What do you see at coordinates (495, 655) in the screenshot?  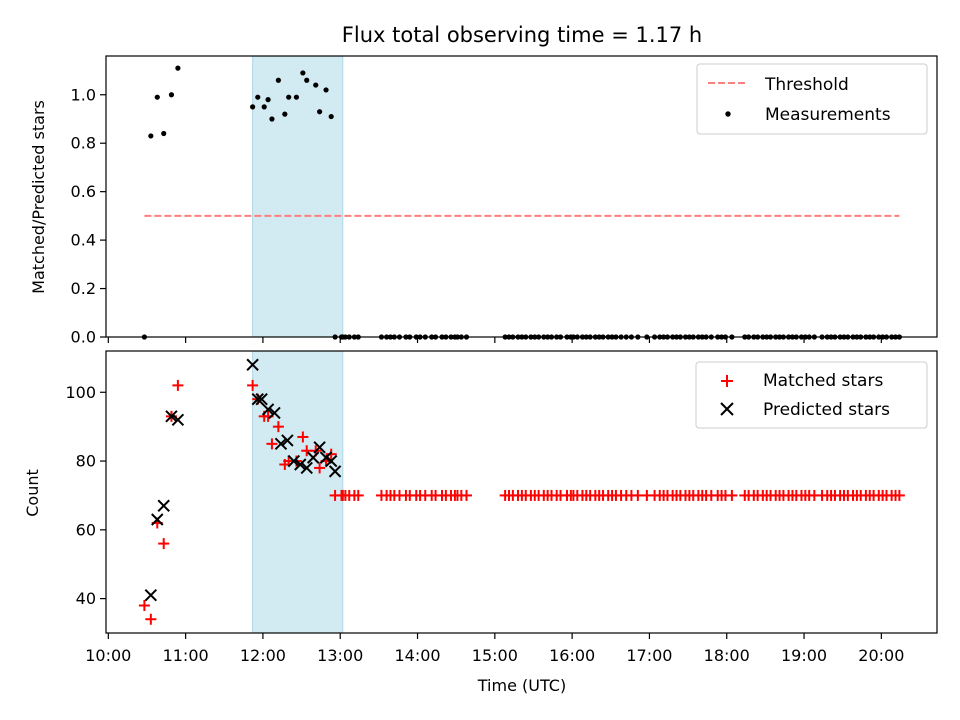 I see `bottom-x-tick-label: 15:00` at bounding box center [495, 655].